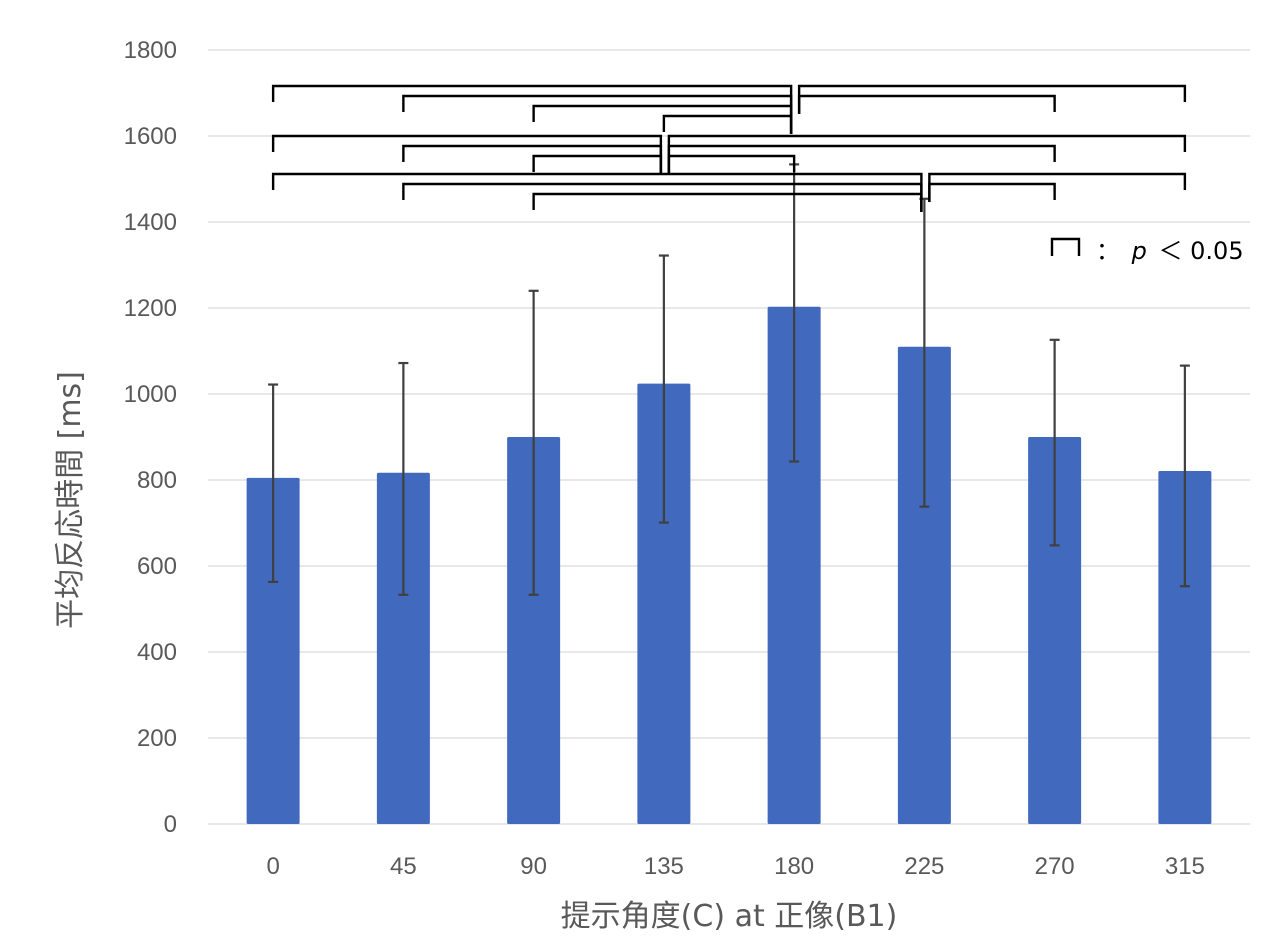 Image resolution: width=1278 pixels, height=947 pixels. What do you see at coordinates (170, 824) in the screenshot?
I see `y-tick-label: 0` at bounding box center [170, 824].